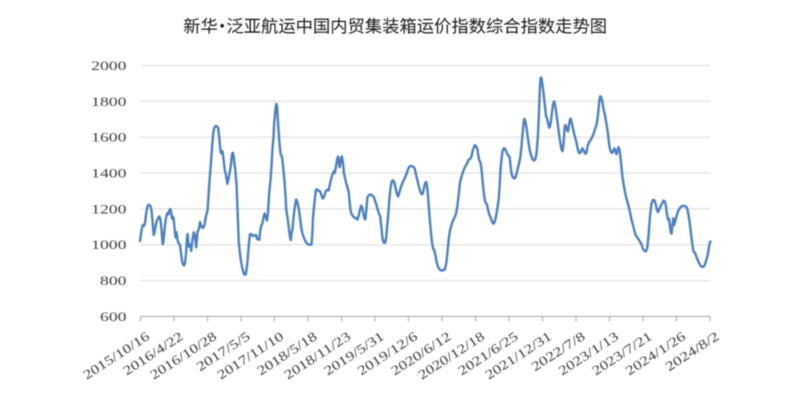 This screenshot has width=800, height=400. Describe the element at coordinates (108, 101) in the screenshot. I see `svg-text: 1800` at that location.